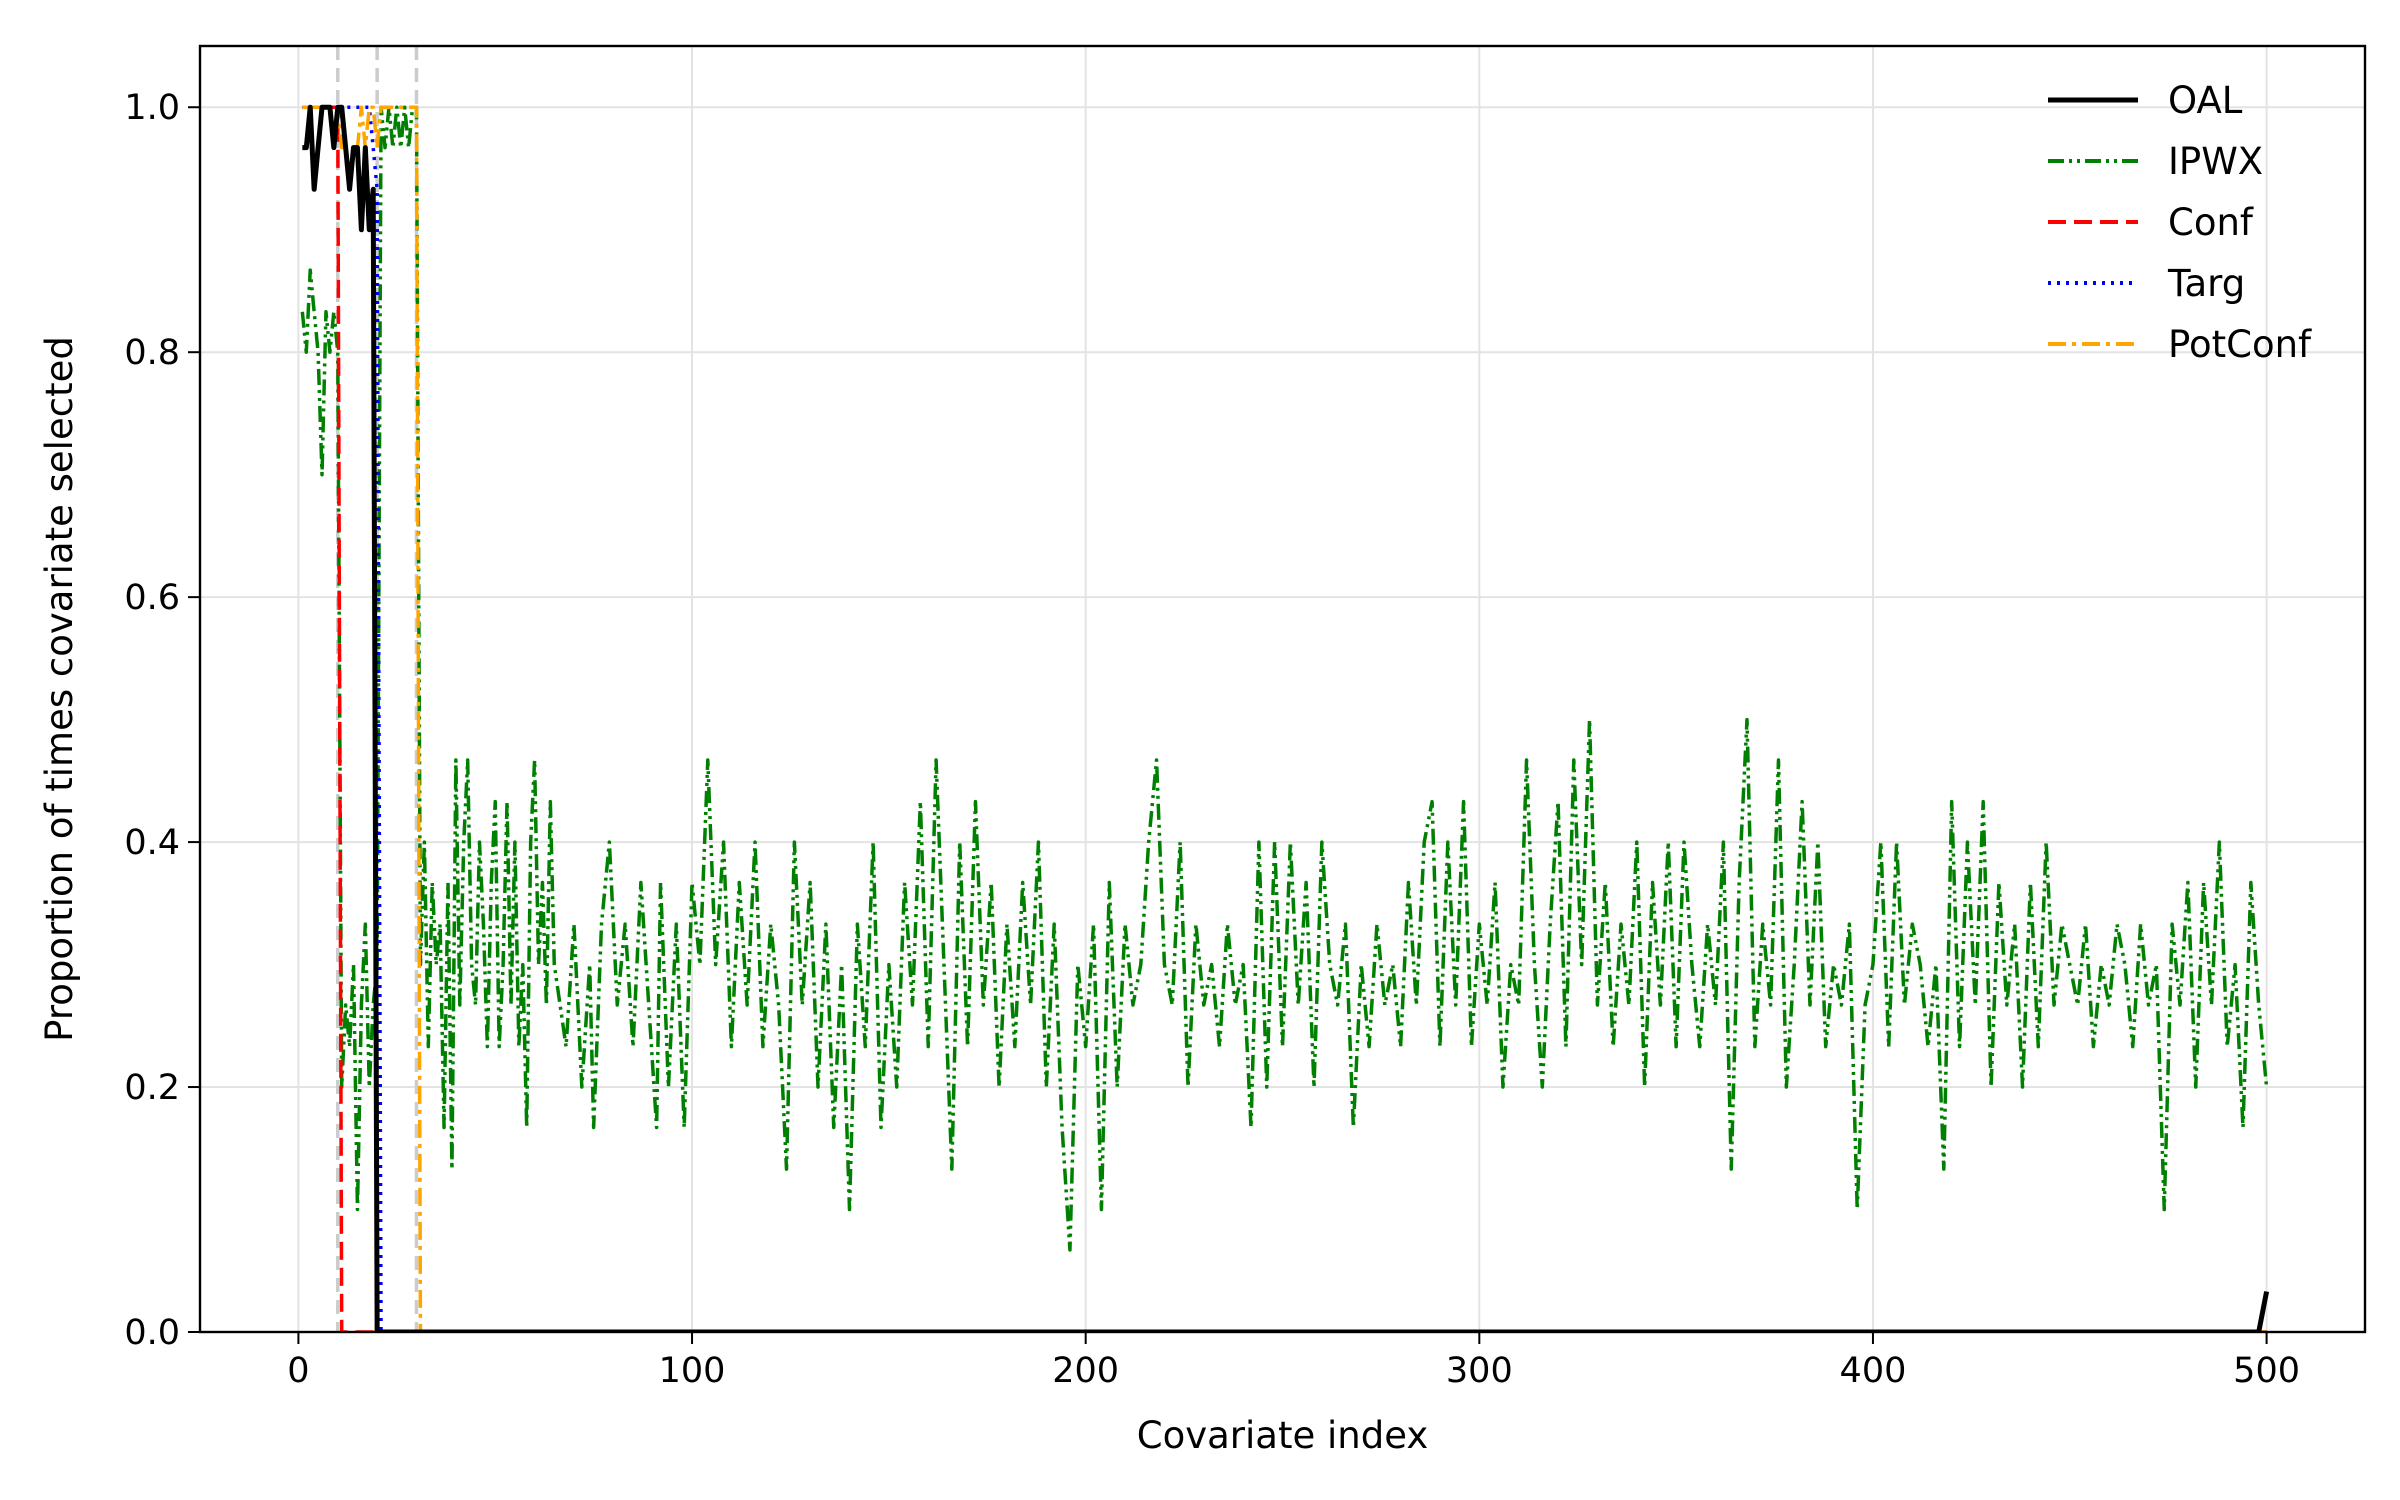  I want to click on y-tick-label: 0.6, so click(152, 598).